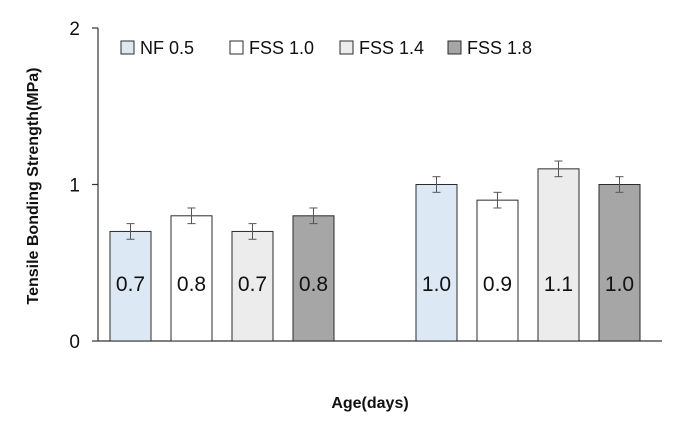 The height and width of the screenshot is (429, 678). Describe the element at coordinates (74, 342) in the screenshot. I see `y-tick-label: 0` at that location.